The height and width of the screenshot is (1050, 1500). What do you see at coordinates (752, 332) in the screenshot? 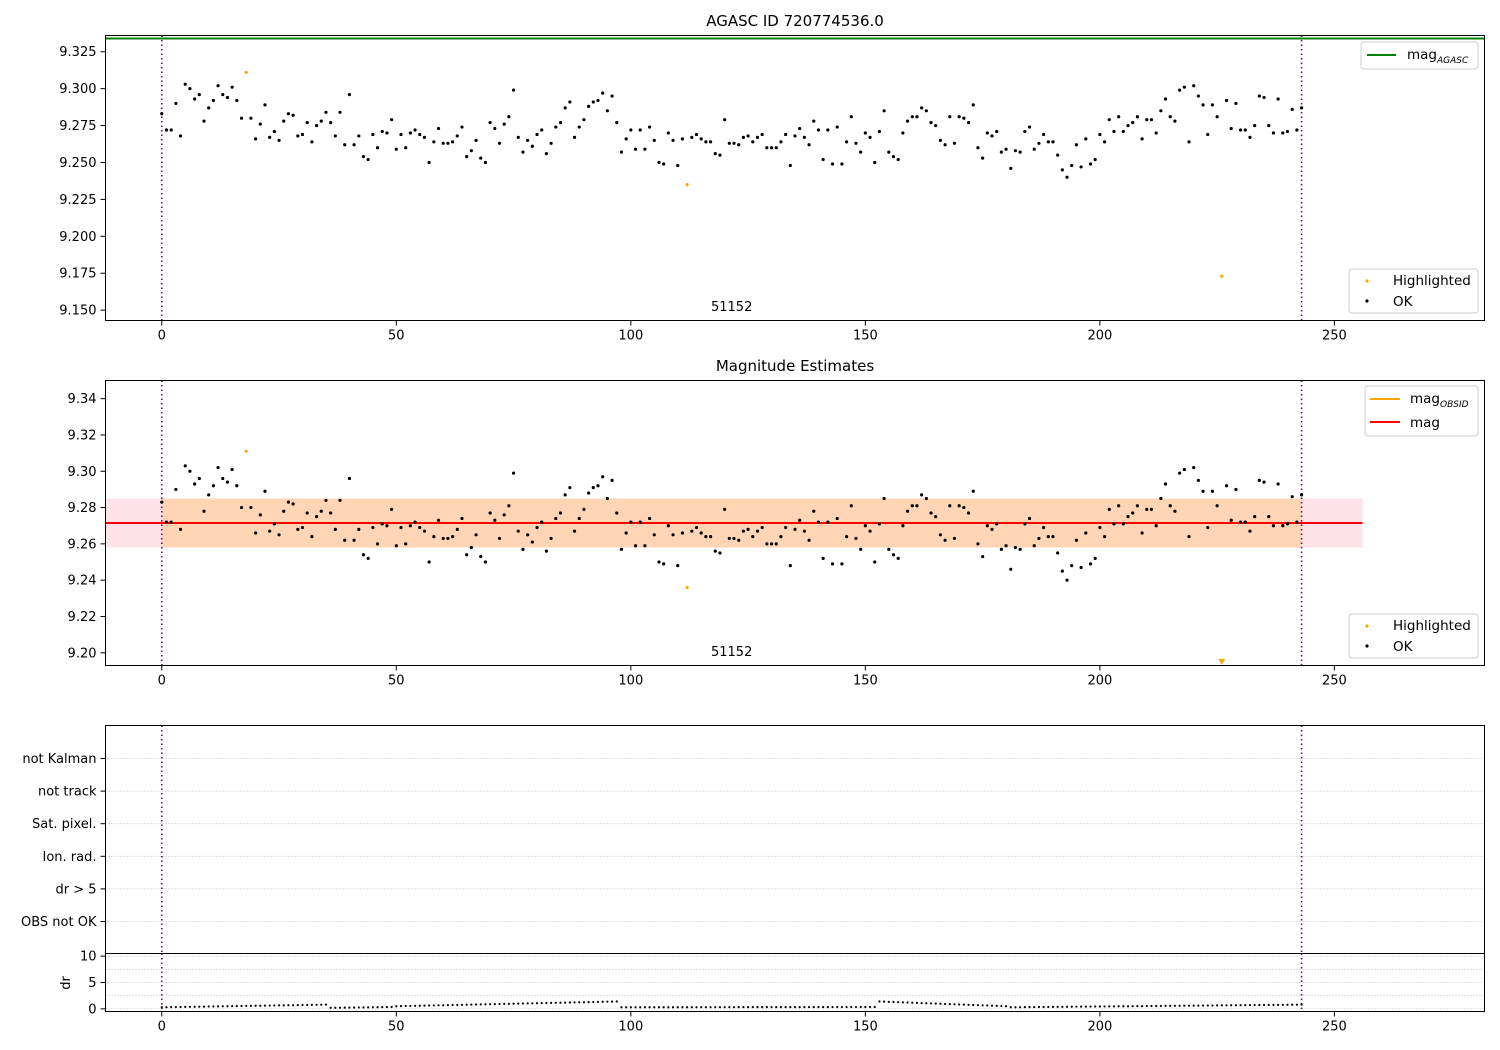
I see `agasc-x-axis: 0 50 100 150 200 250` at bounding box center [752, 332].